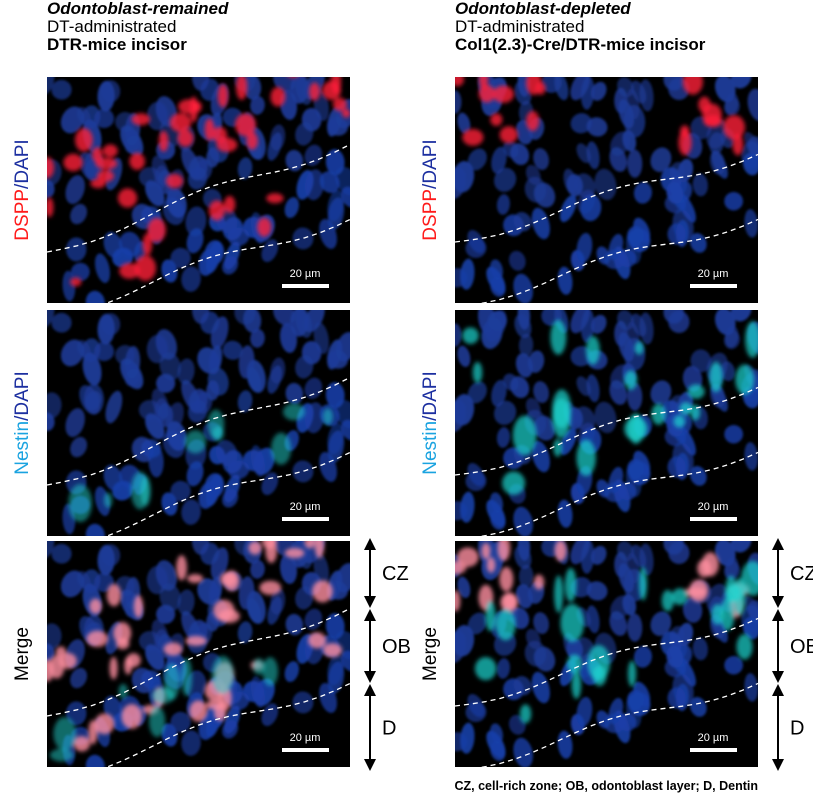 This screenshot has width=813, height=803. I want to click on nuclei, so click(606, 190).